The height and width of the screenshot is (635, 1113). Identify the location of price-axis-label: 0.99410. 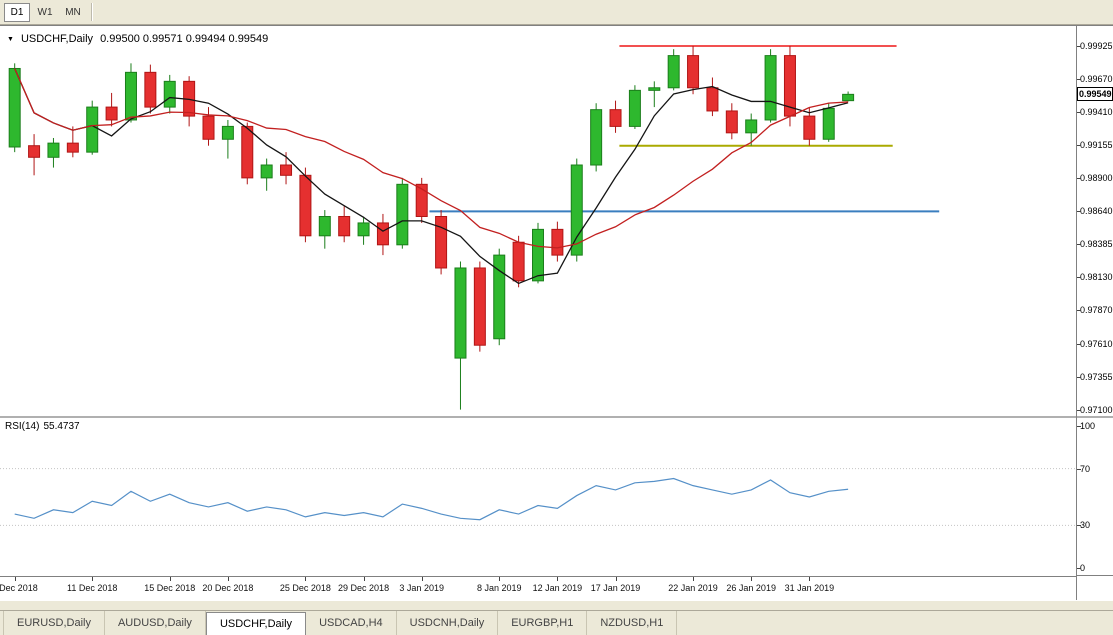
(1096, 112).